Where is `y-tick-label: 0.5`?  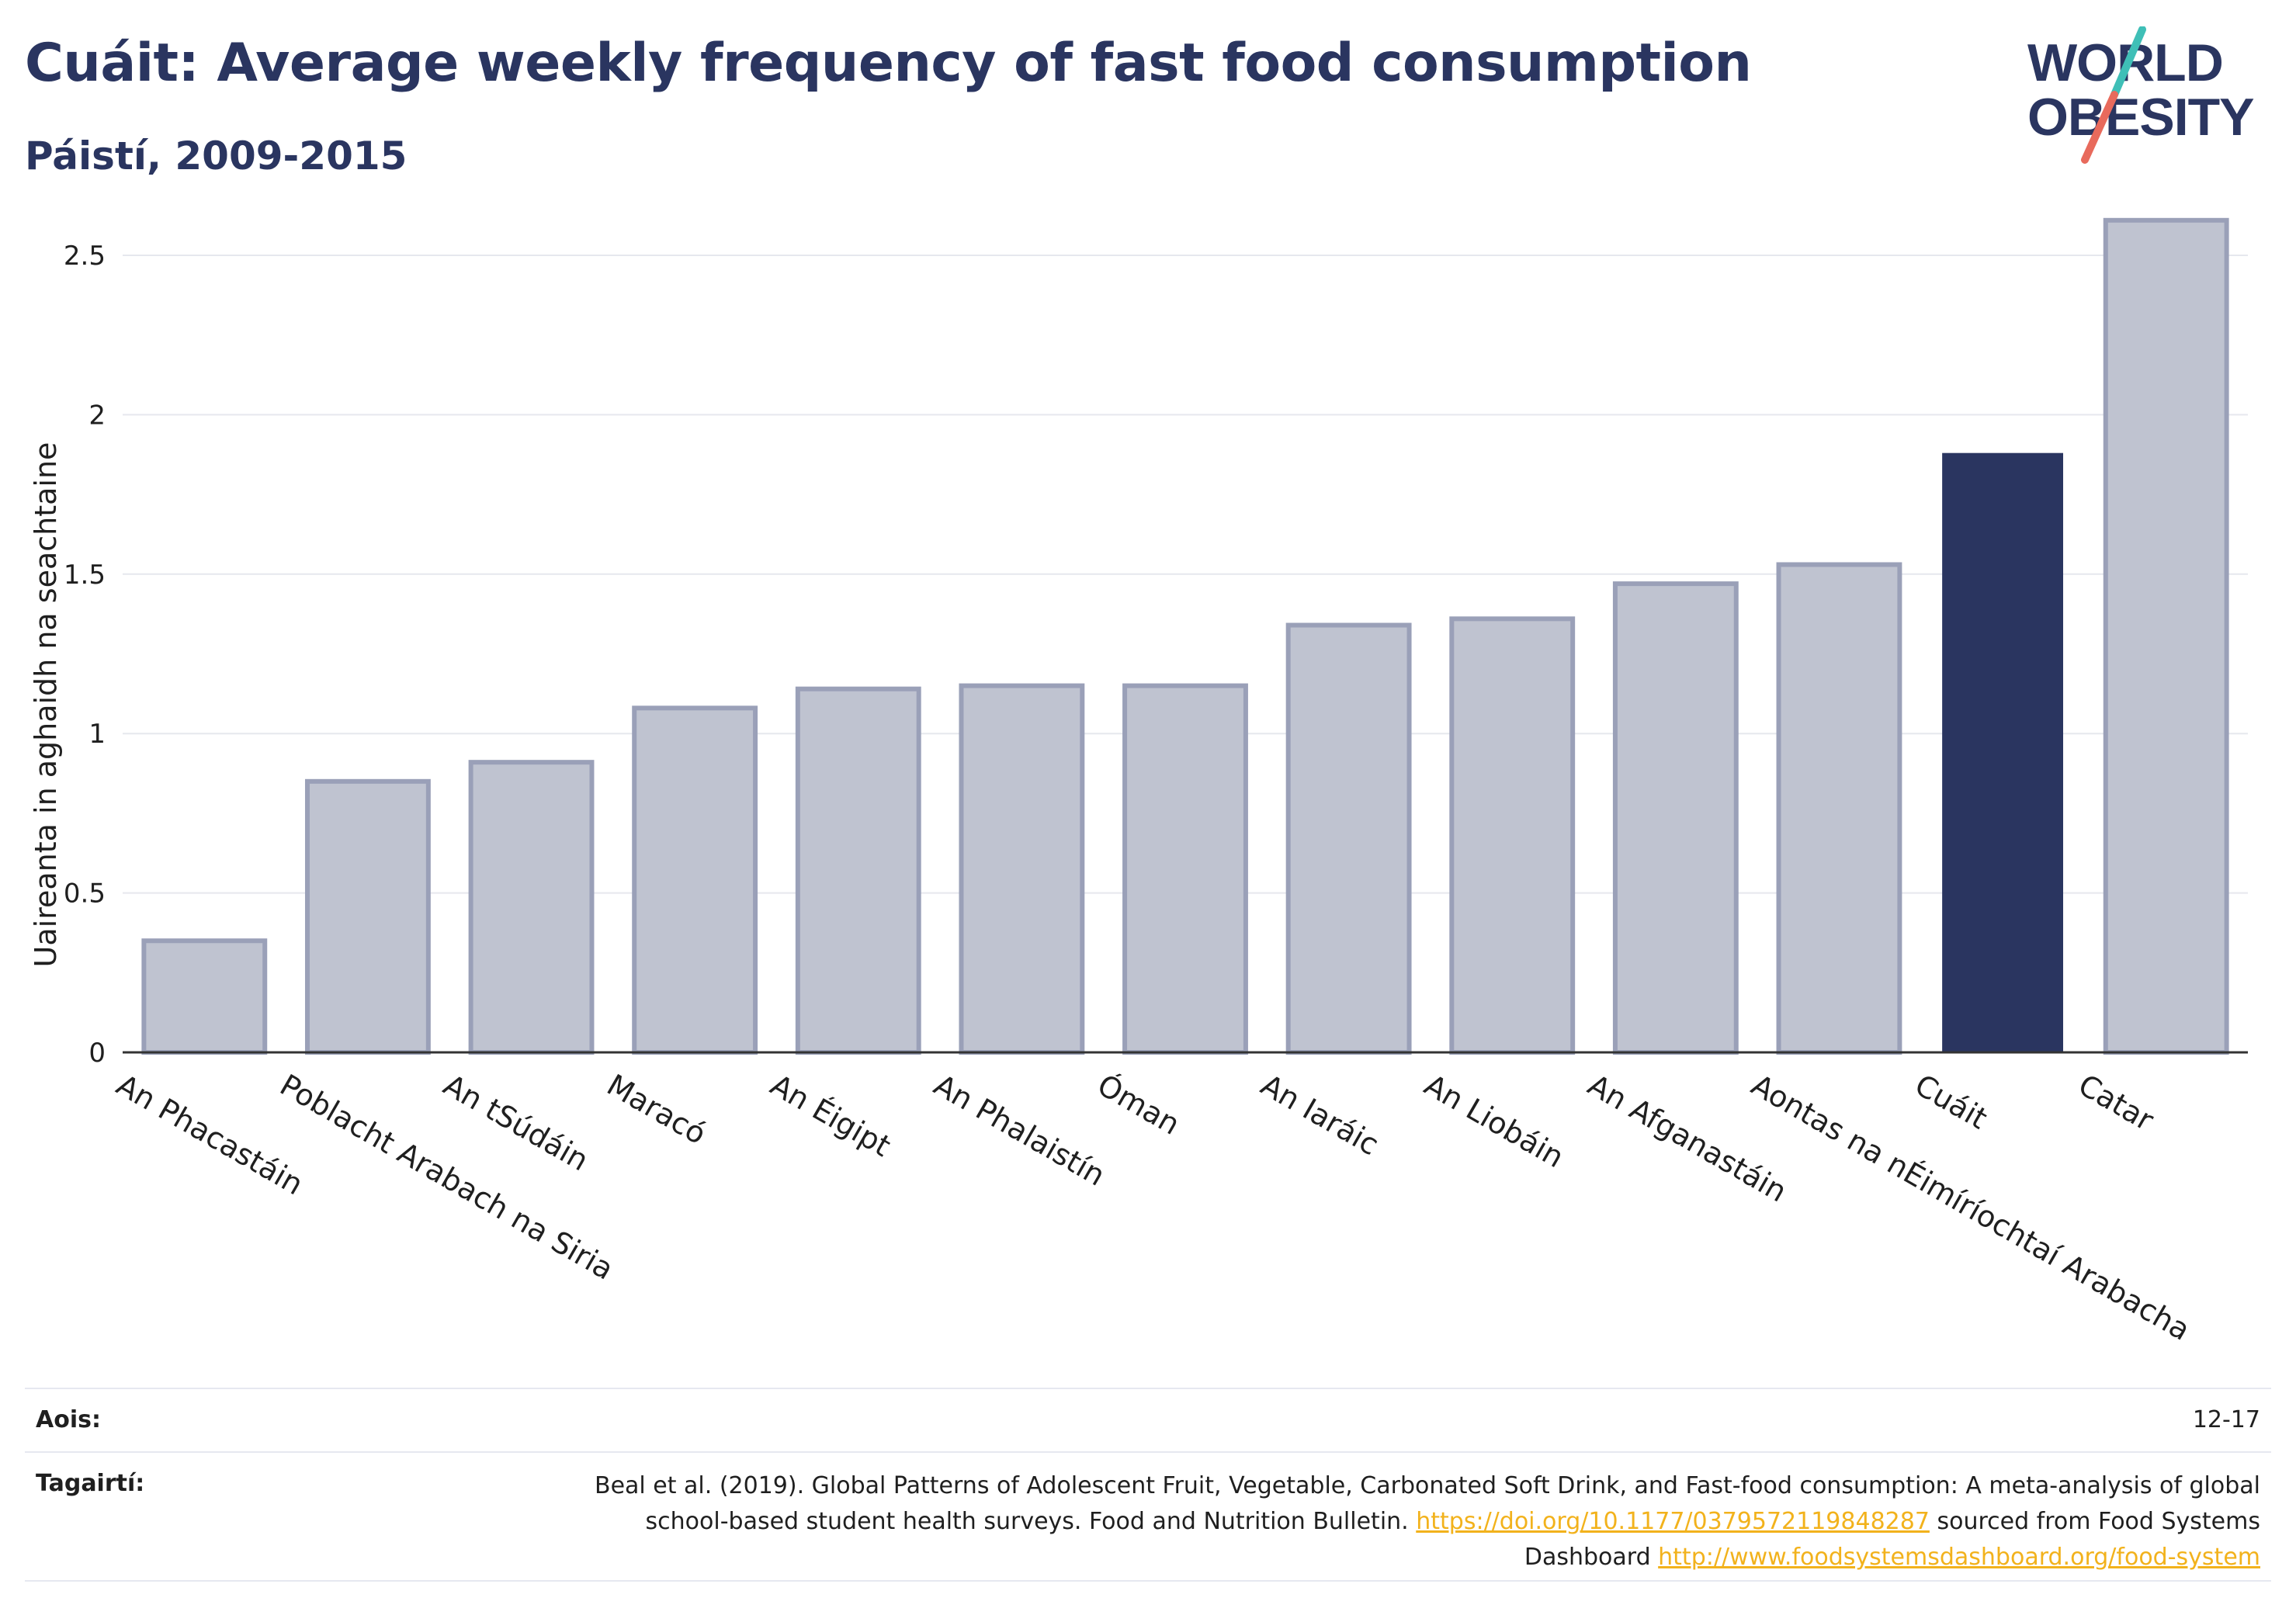
y-tick-label: 0.5 is located at coordinates (85, 894).